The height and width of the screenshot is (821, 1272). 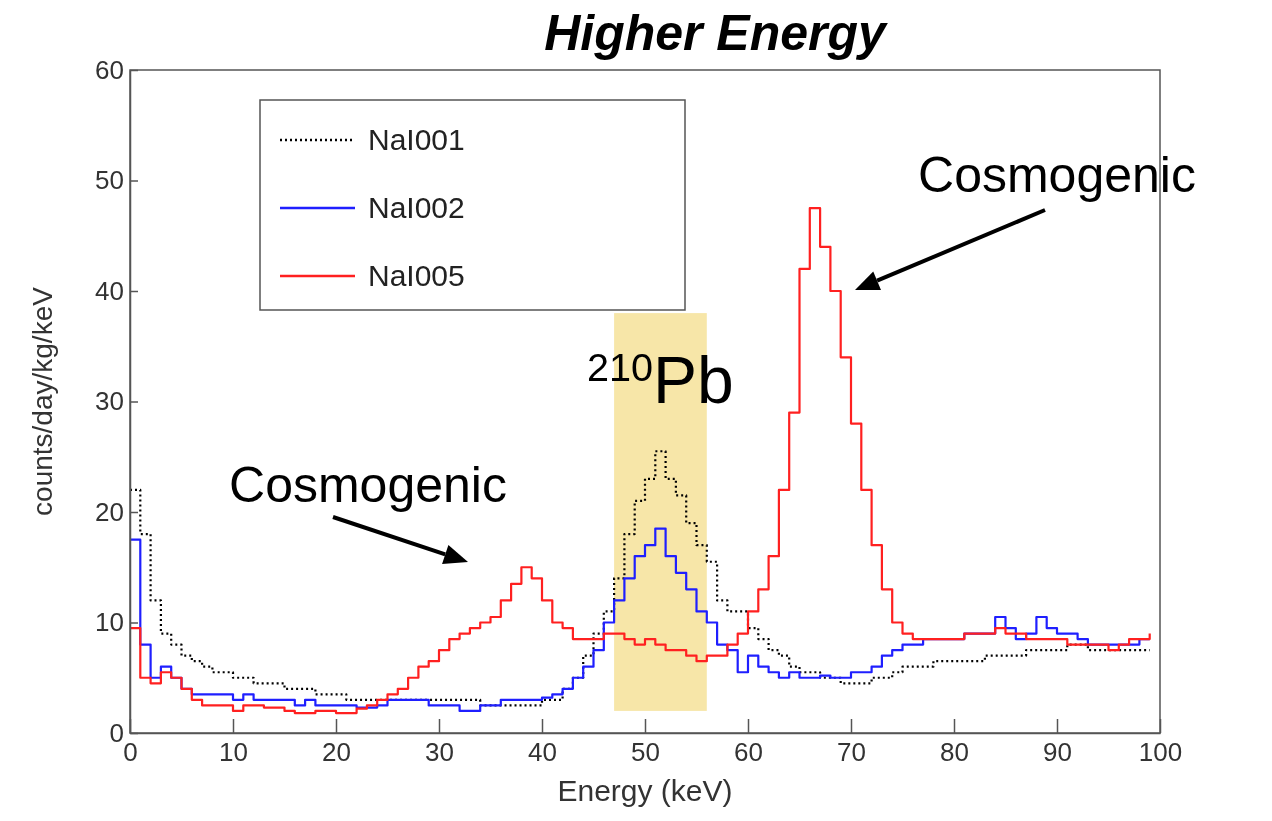 I want to click on y-tick-label: 40, so click(x=109, y=290).